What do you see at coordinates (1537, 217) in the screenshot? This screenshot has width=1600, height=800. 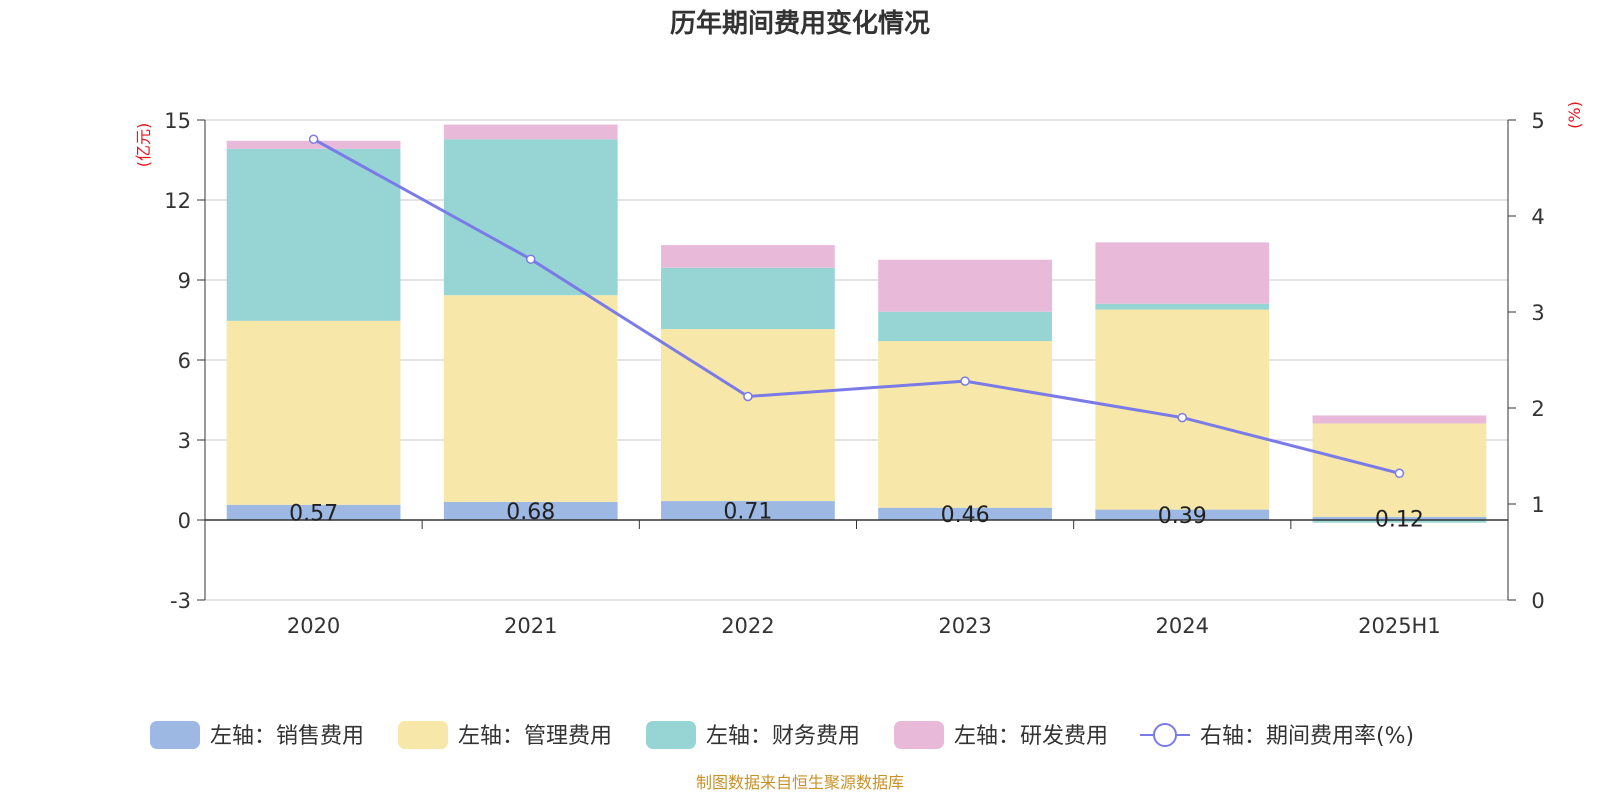 I see `right-tick-label: 4` at bounding box center [1537, 217].